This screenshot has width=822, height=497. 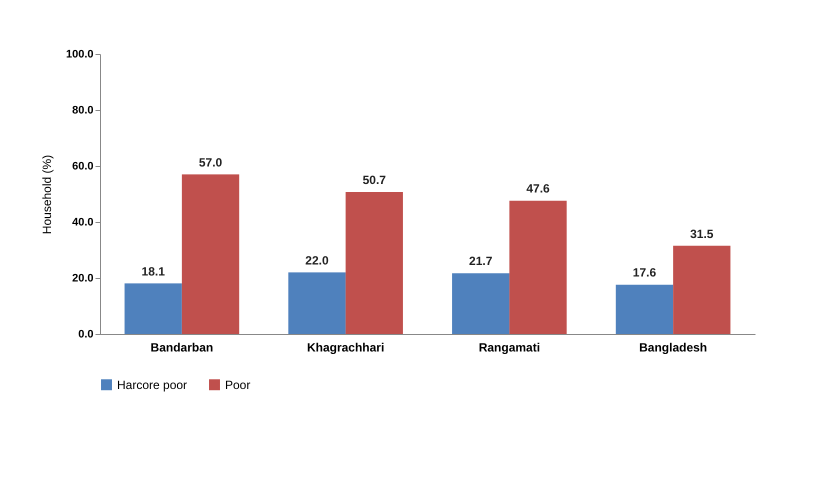 What do you see at coordinates (86, 334) in the screenshot?
I see `y-tick-label: 0.0` at bounding box center [86, 334].